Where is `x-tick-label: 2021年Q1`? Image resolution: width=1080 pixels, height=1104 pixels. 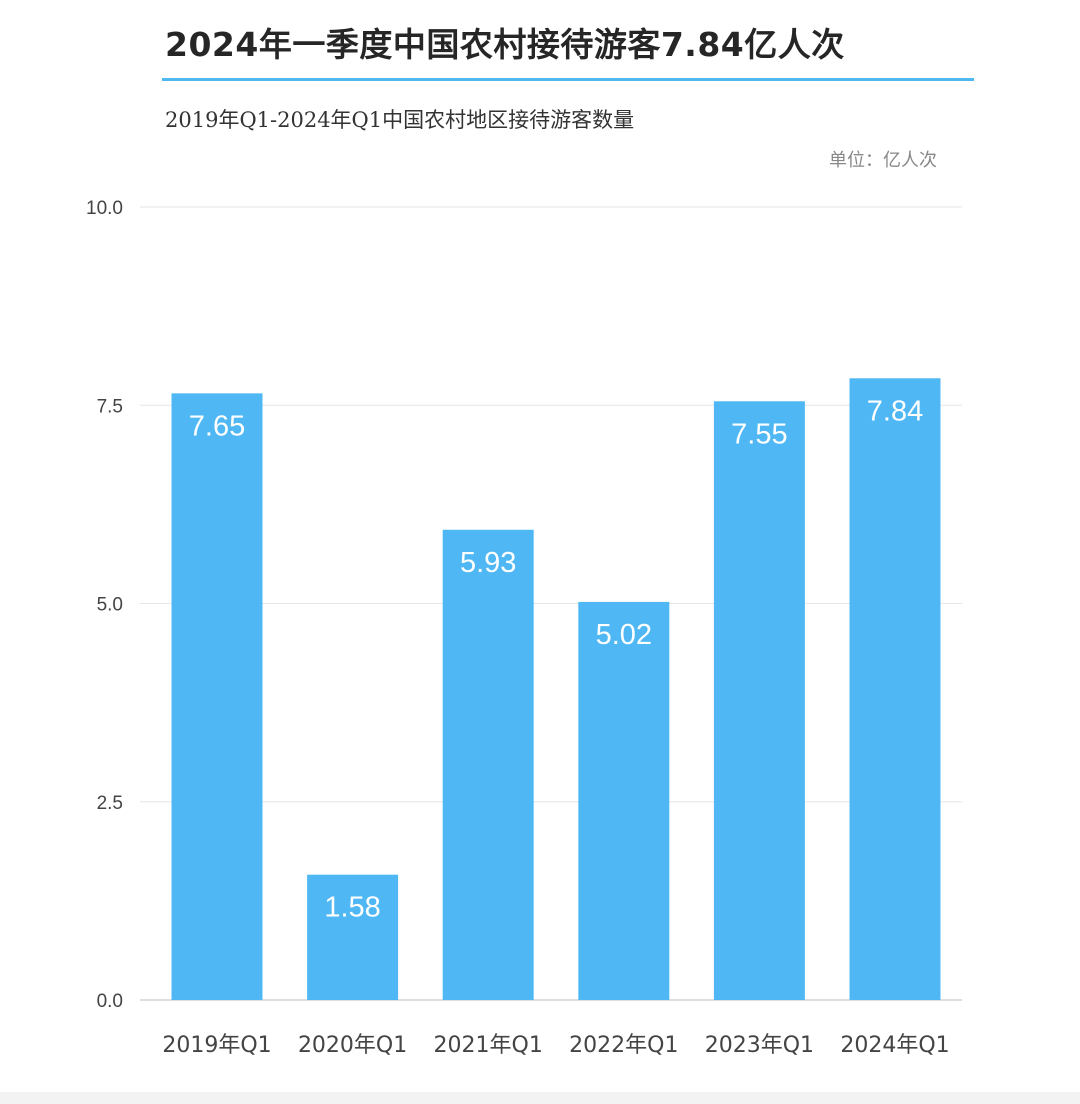
x-tick-label: 2021年Q1 is located at coordinates (488, 1045).